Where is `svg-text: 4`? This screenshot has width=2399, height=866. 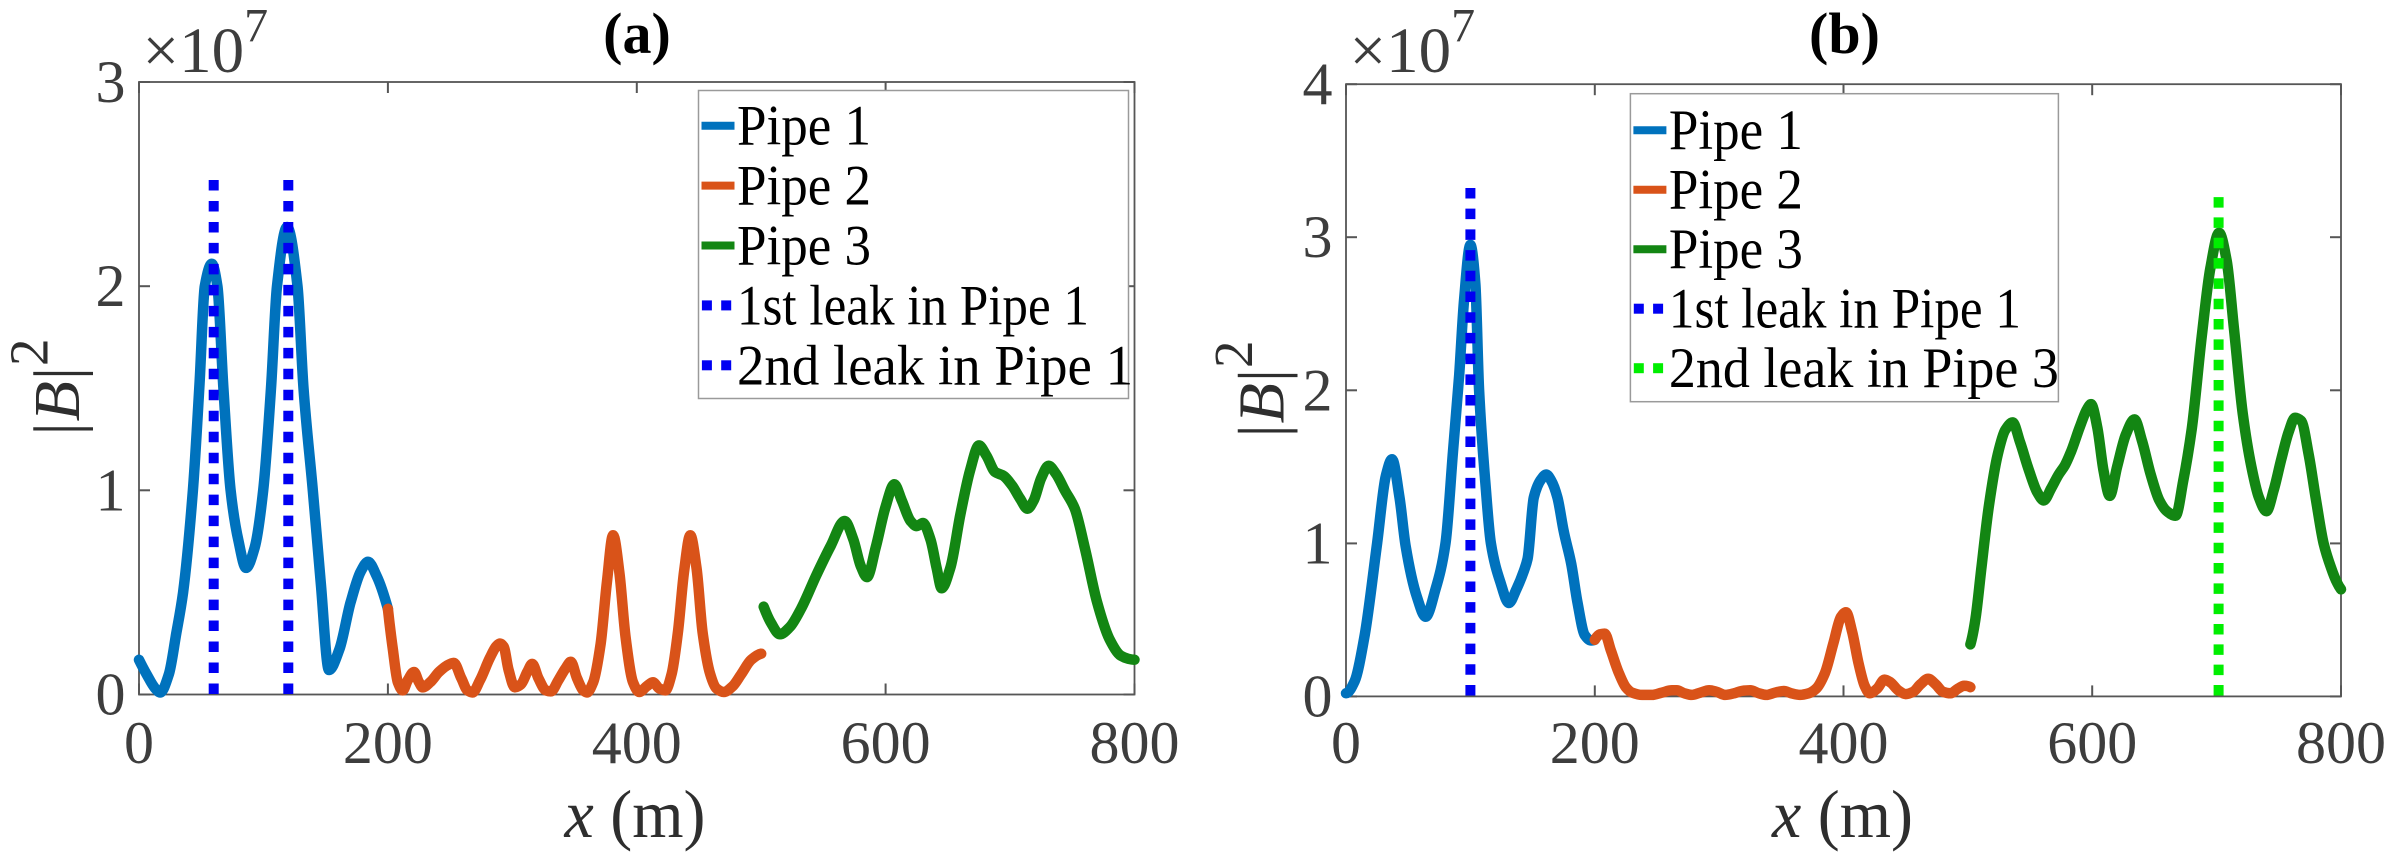
svg-text: 4 is located at coordinates (1318, 84).